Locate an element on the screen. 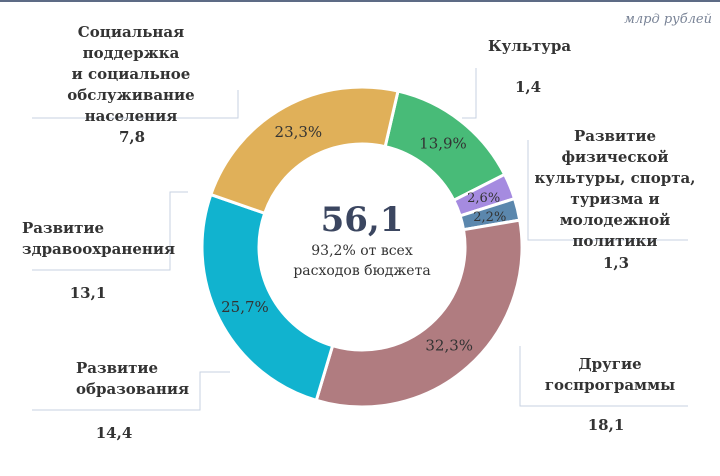 This screenshot has height=476, width=720. unit-label: млрд рублей is located at coordinates (668, 19).